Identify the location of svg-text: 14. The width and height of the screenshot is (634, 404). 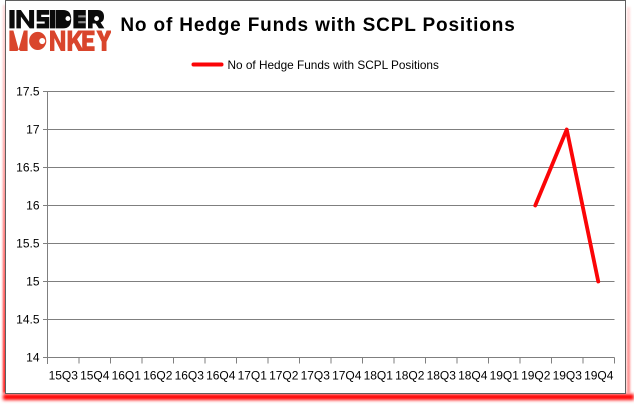
(33, 358).